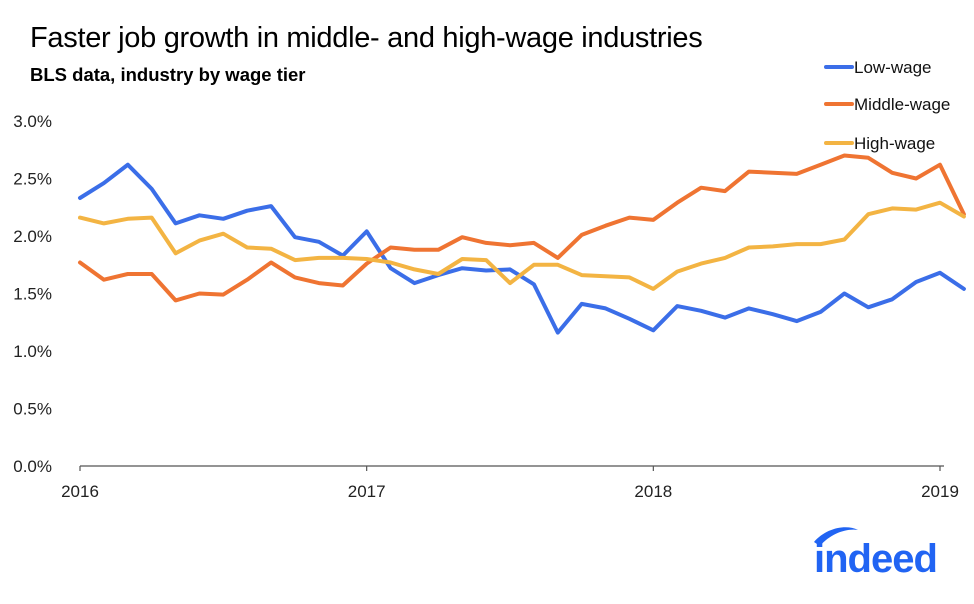 The image size is (974, 604). I want to click on series-line-high-wage, so click(522, 245).